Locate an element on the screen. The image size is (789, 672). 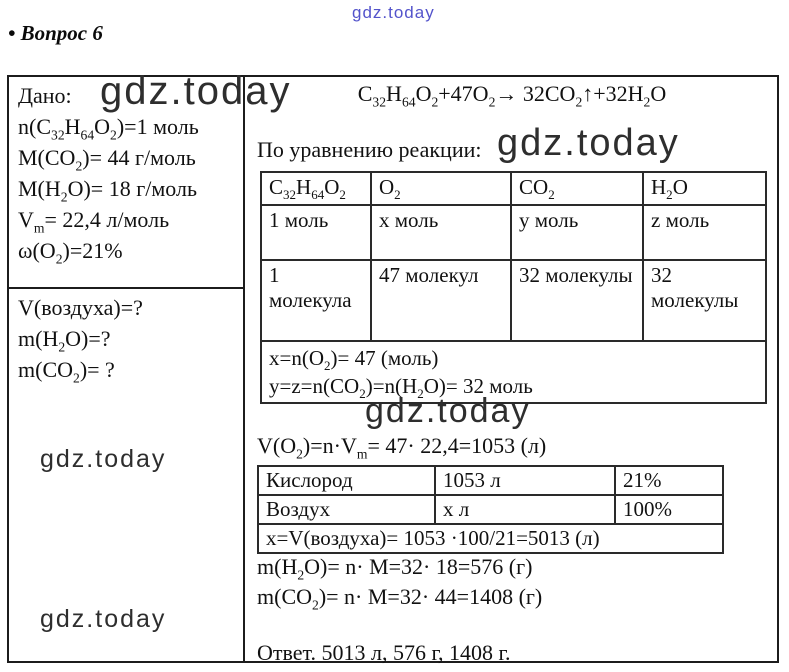
table-cell: 47 молекул is located at coordinates (441, 300).